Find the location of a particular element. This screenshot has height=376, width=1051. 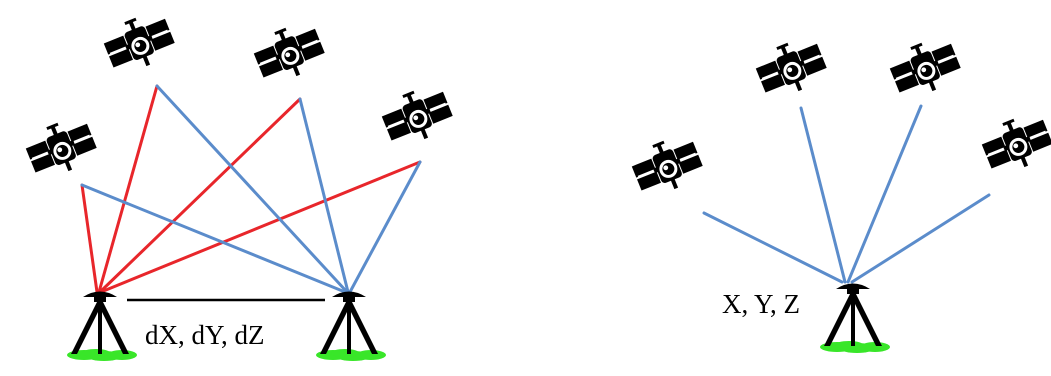

baseline-label: dX, dY, dZ is located at coordinates (205, 335).